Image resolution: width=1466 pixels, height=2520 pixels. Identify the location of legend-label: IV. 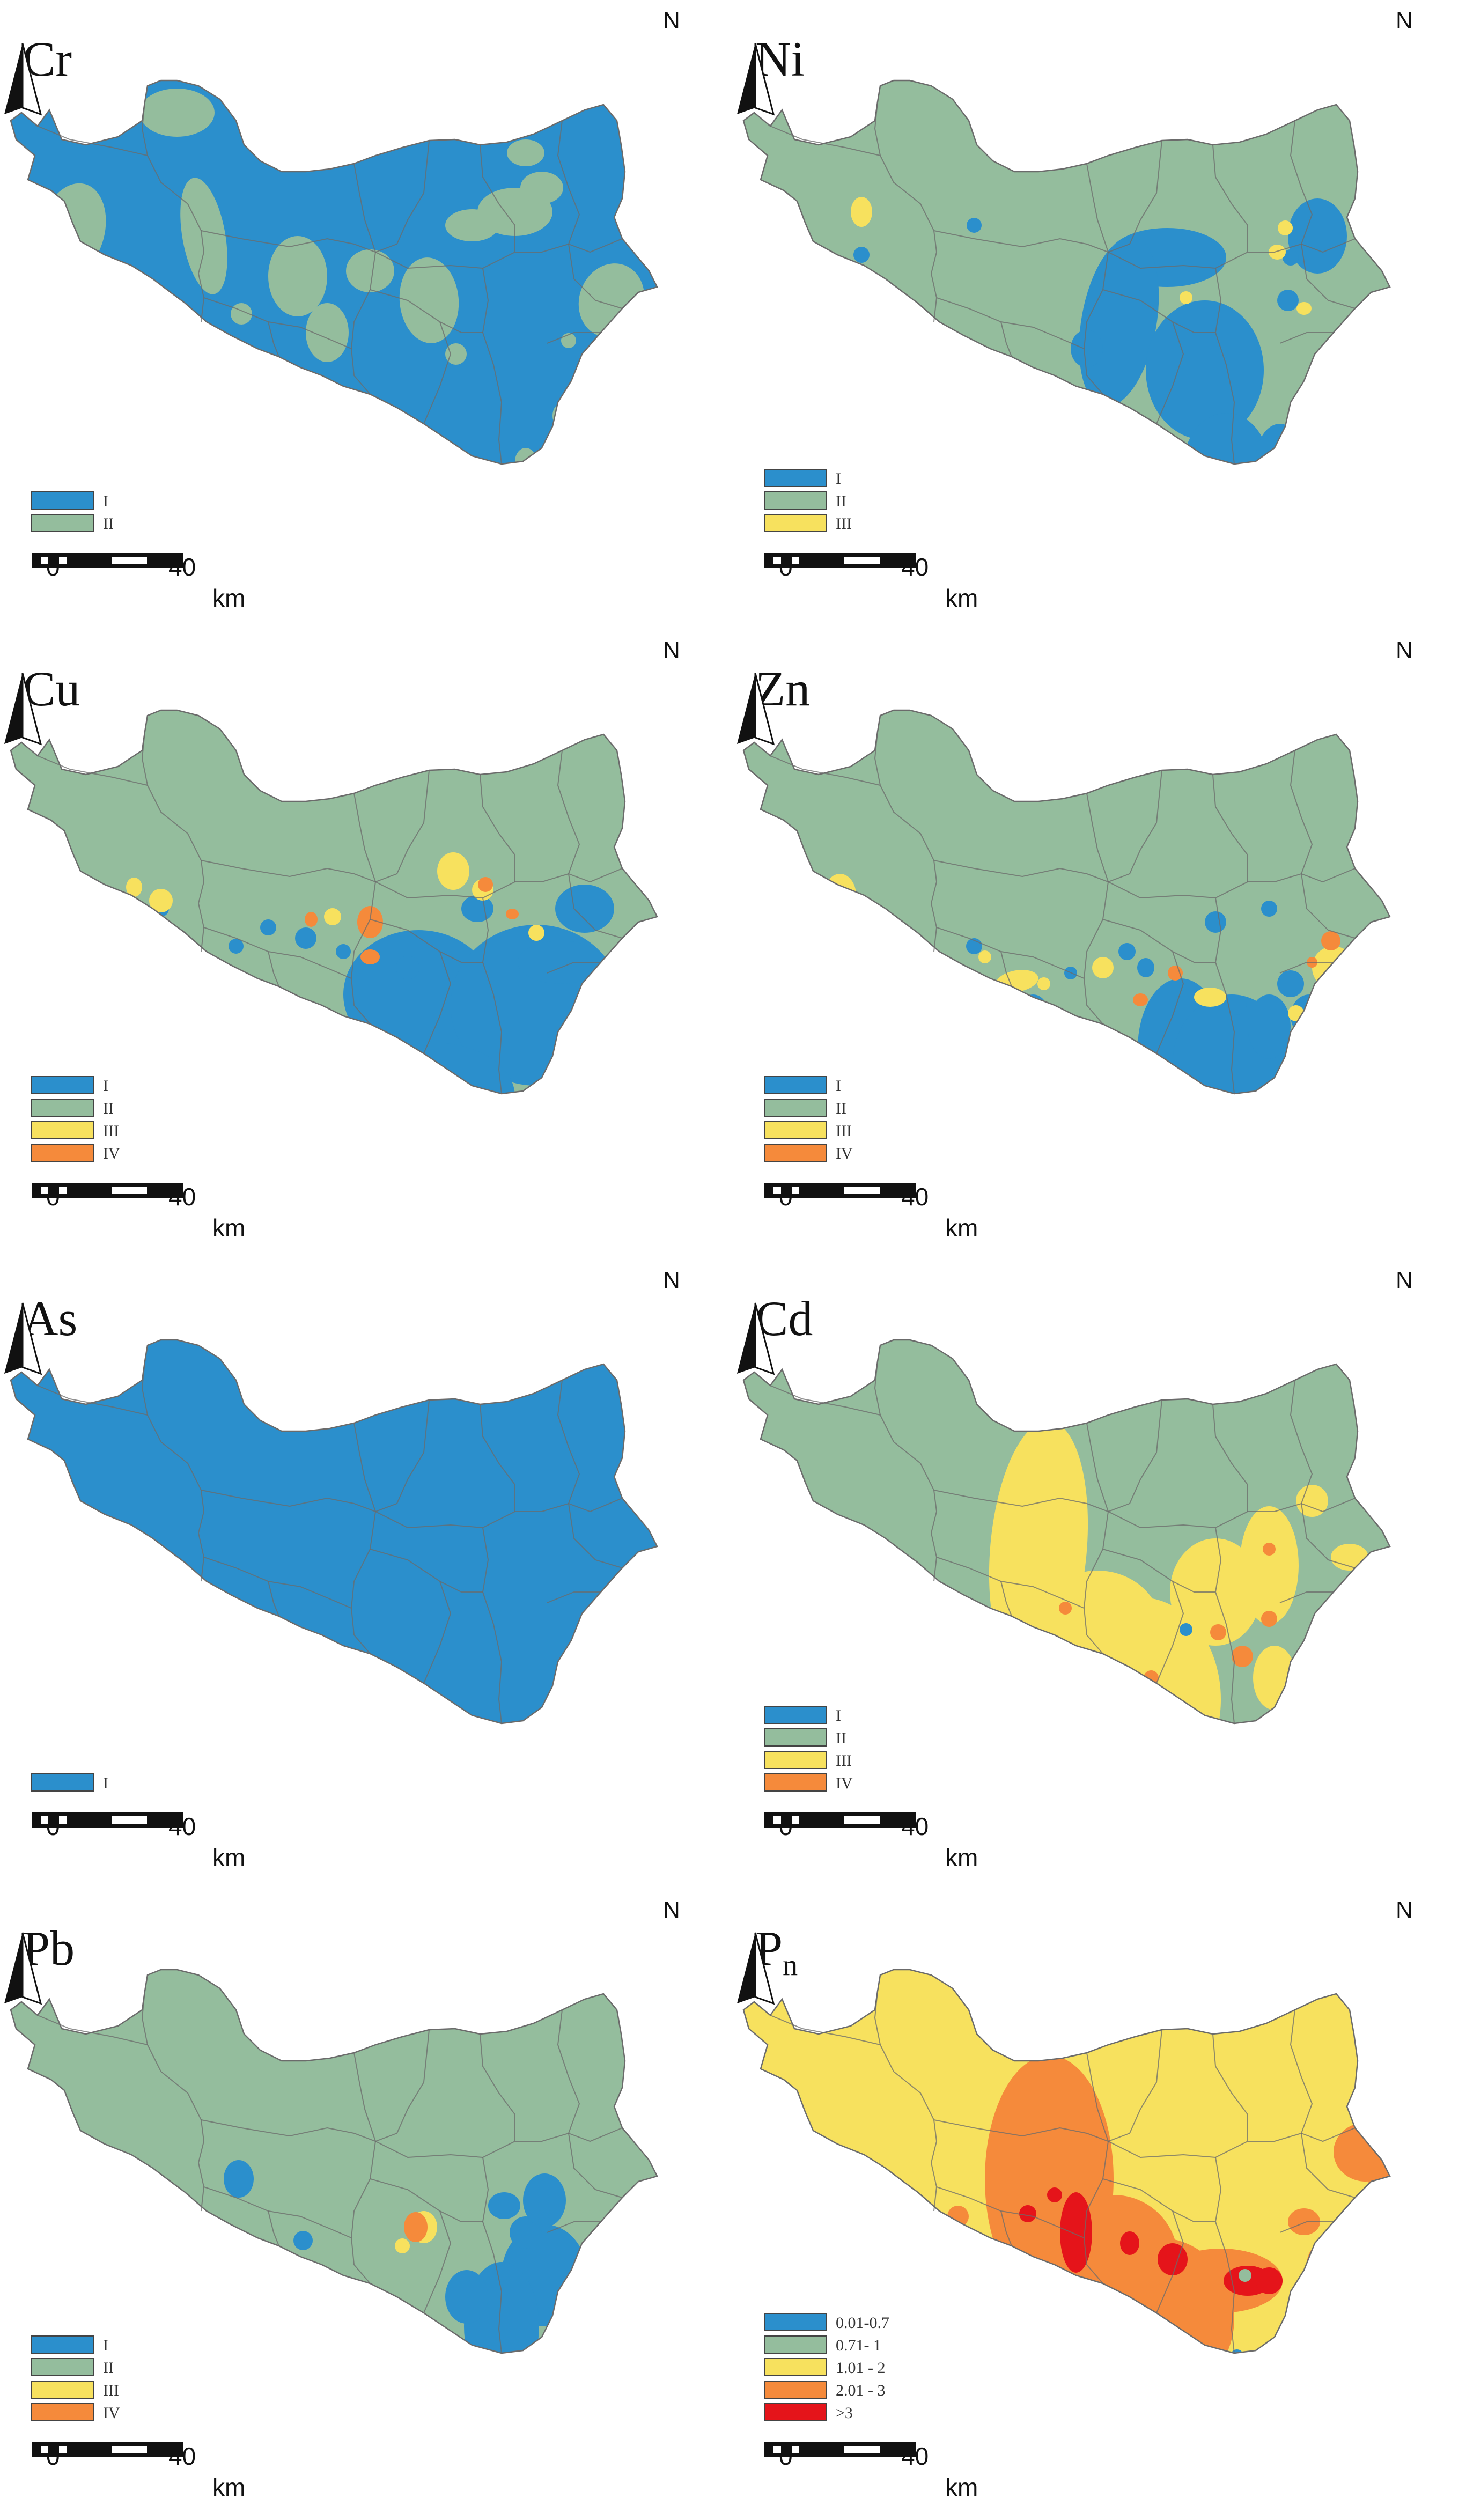
(111, 2413).